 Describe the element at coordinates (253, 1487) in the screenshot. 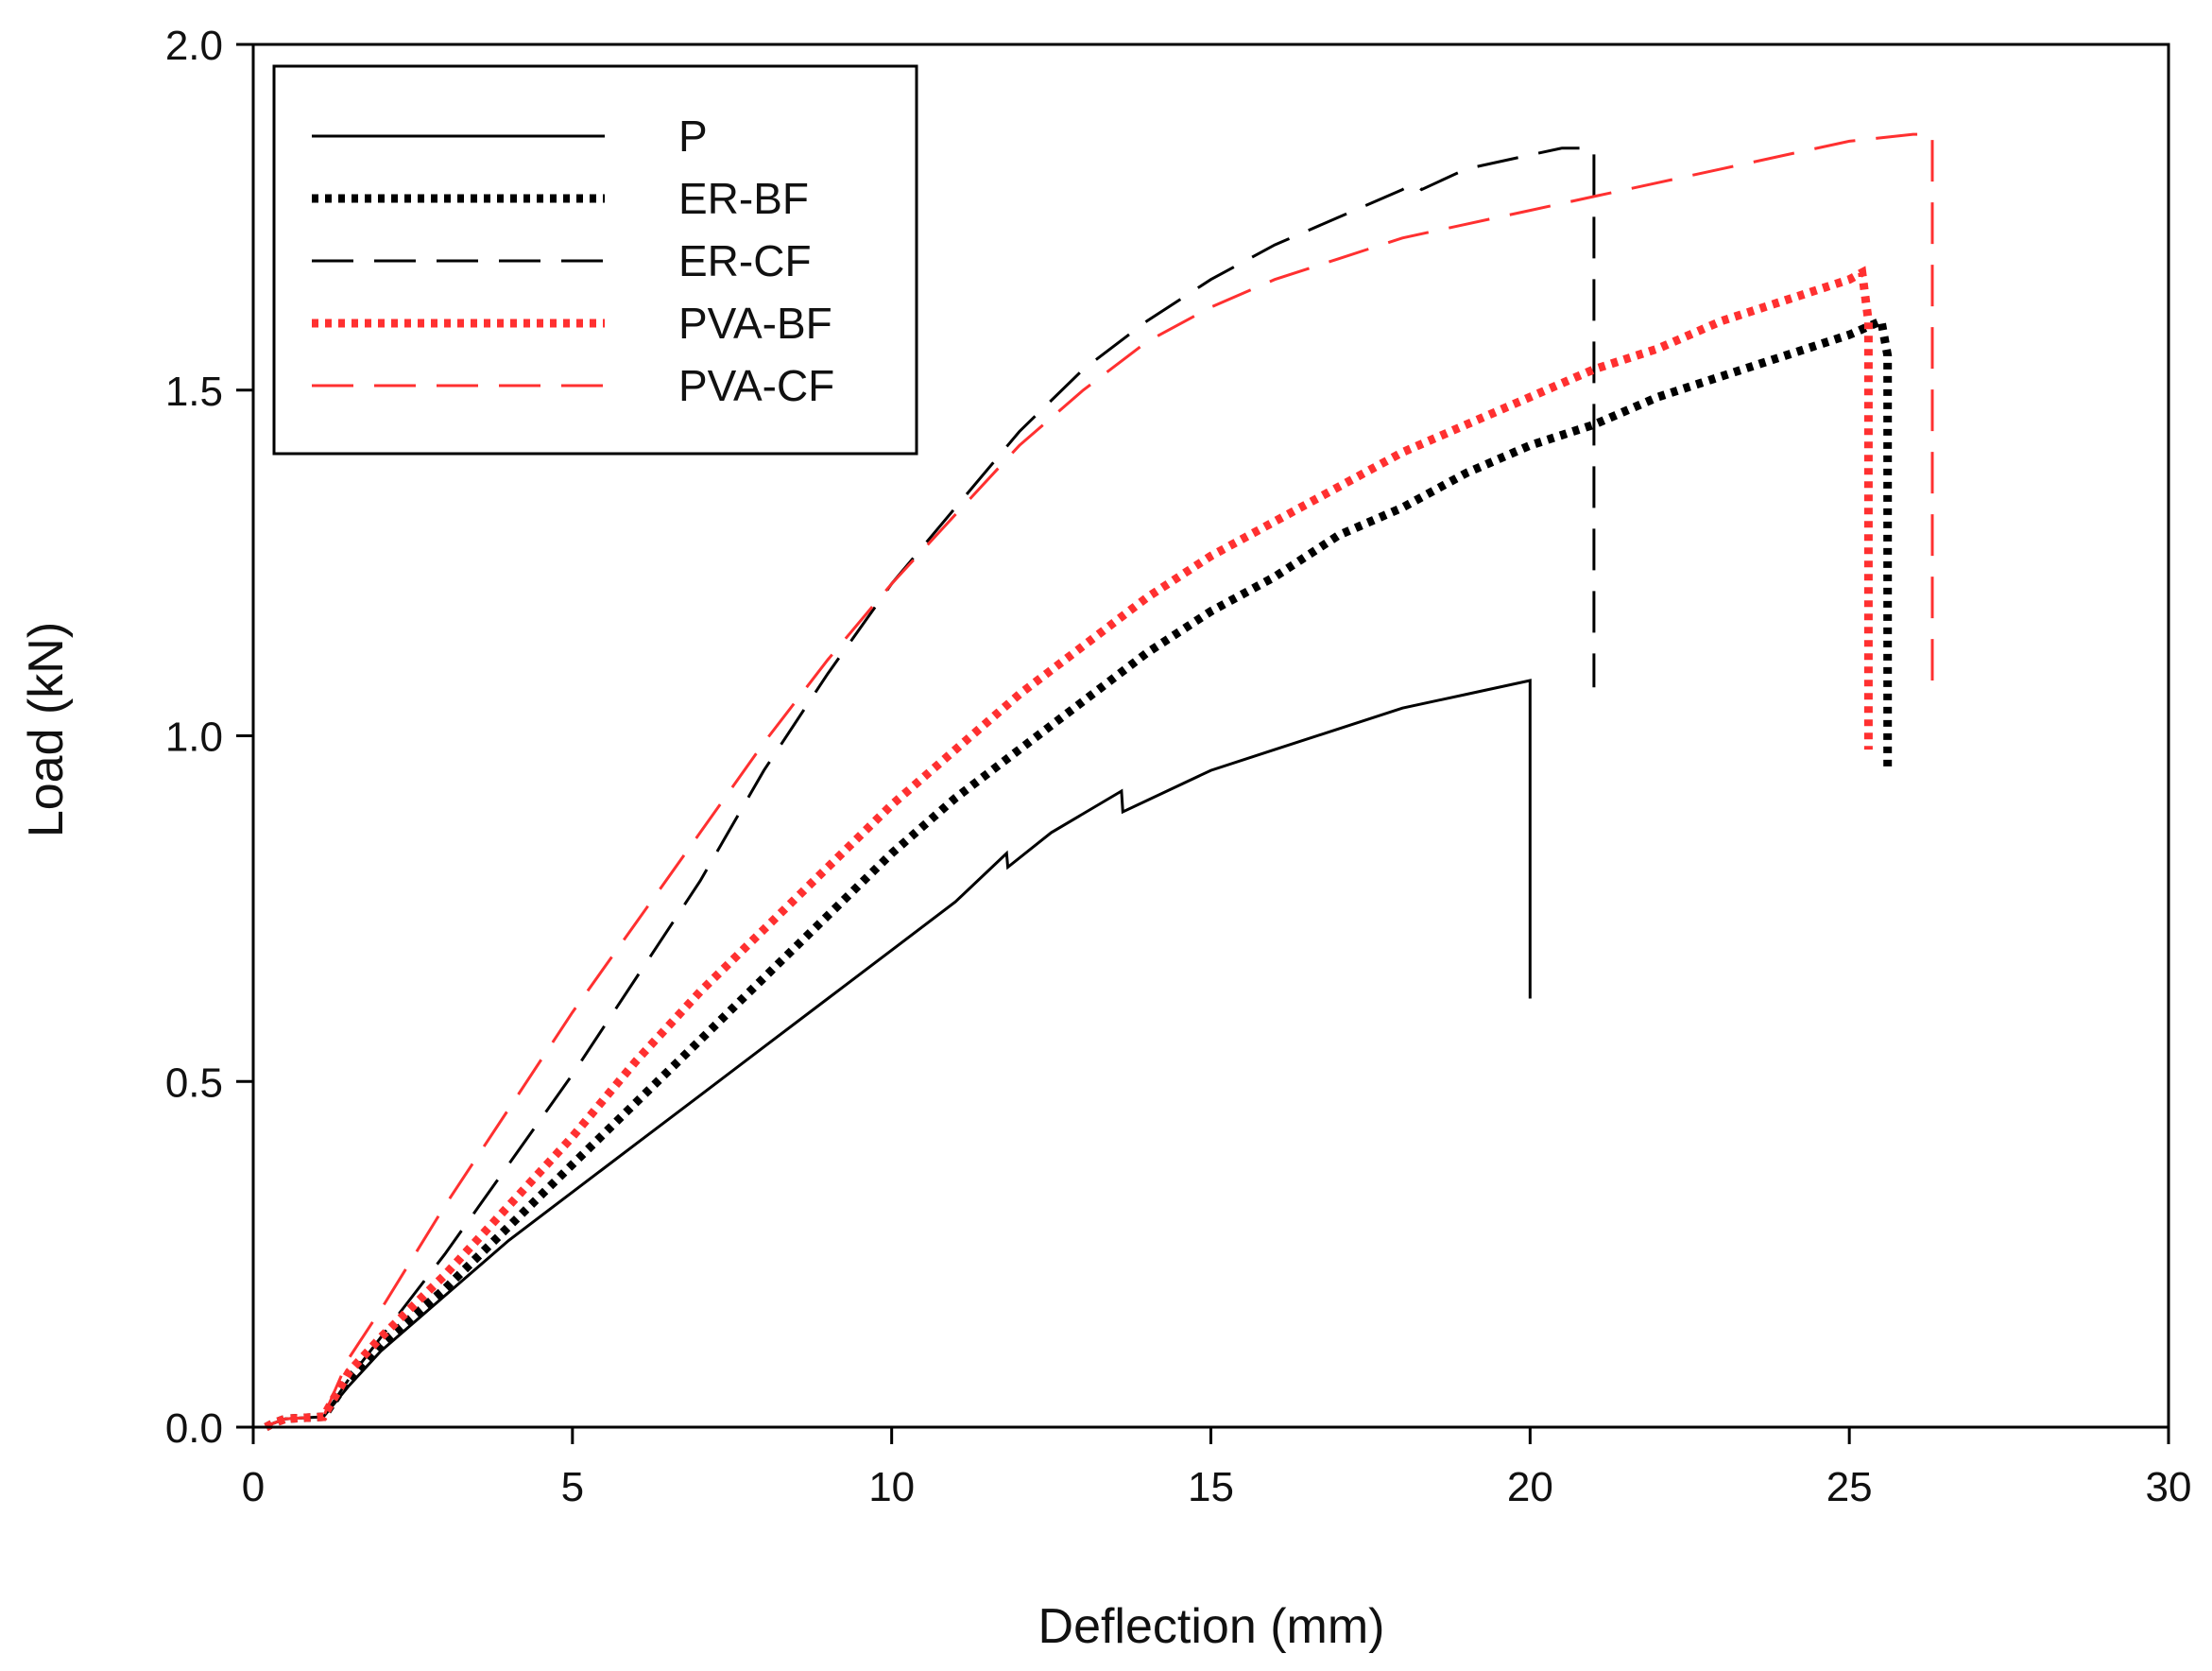

I see `x-tick-label-0: 0` at that location.